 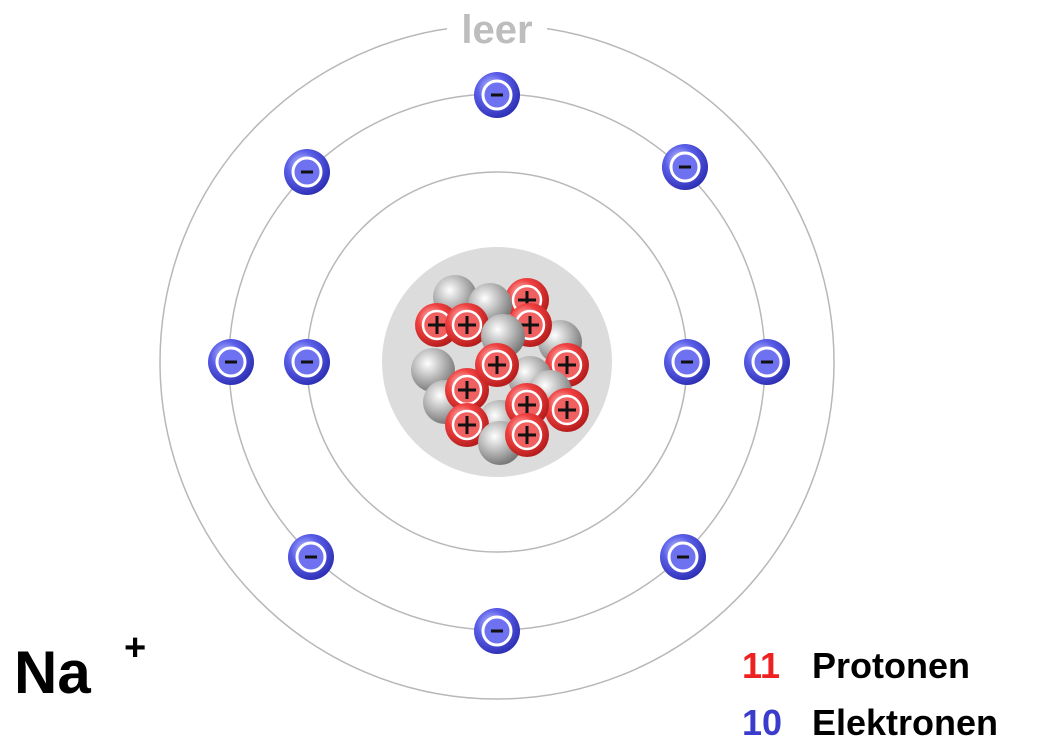 I want to click on electron-count: 10, so click(x=762, y=722).